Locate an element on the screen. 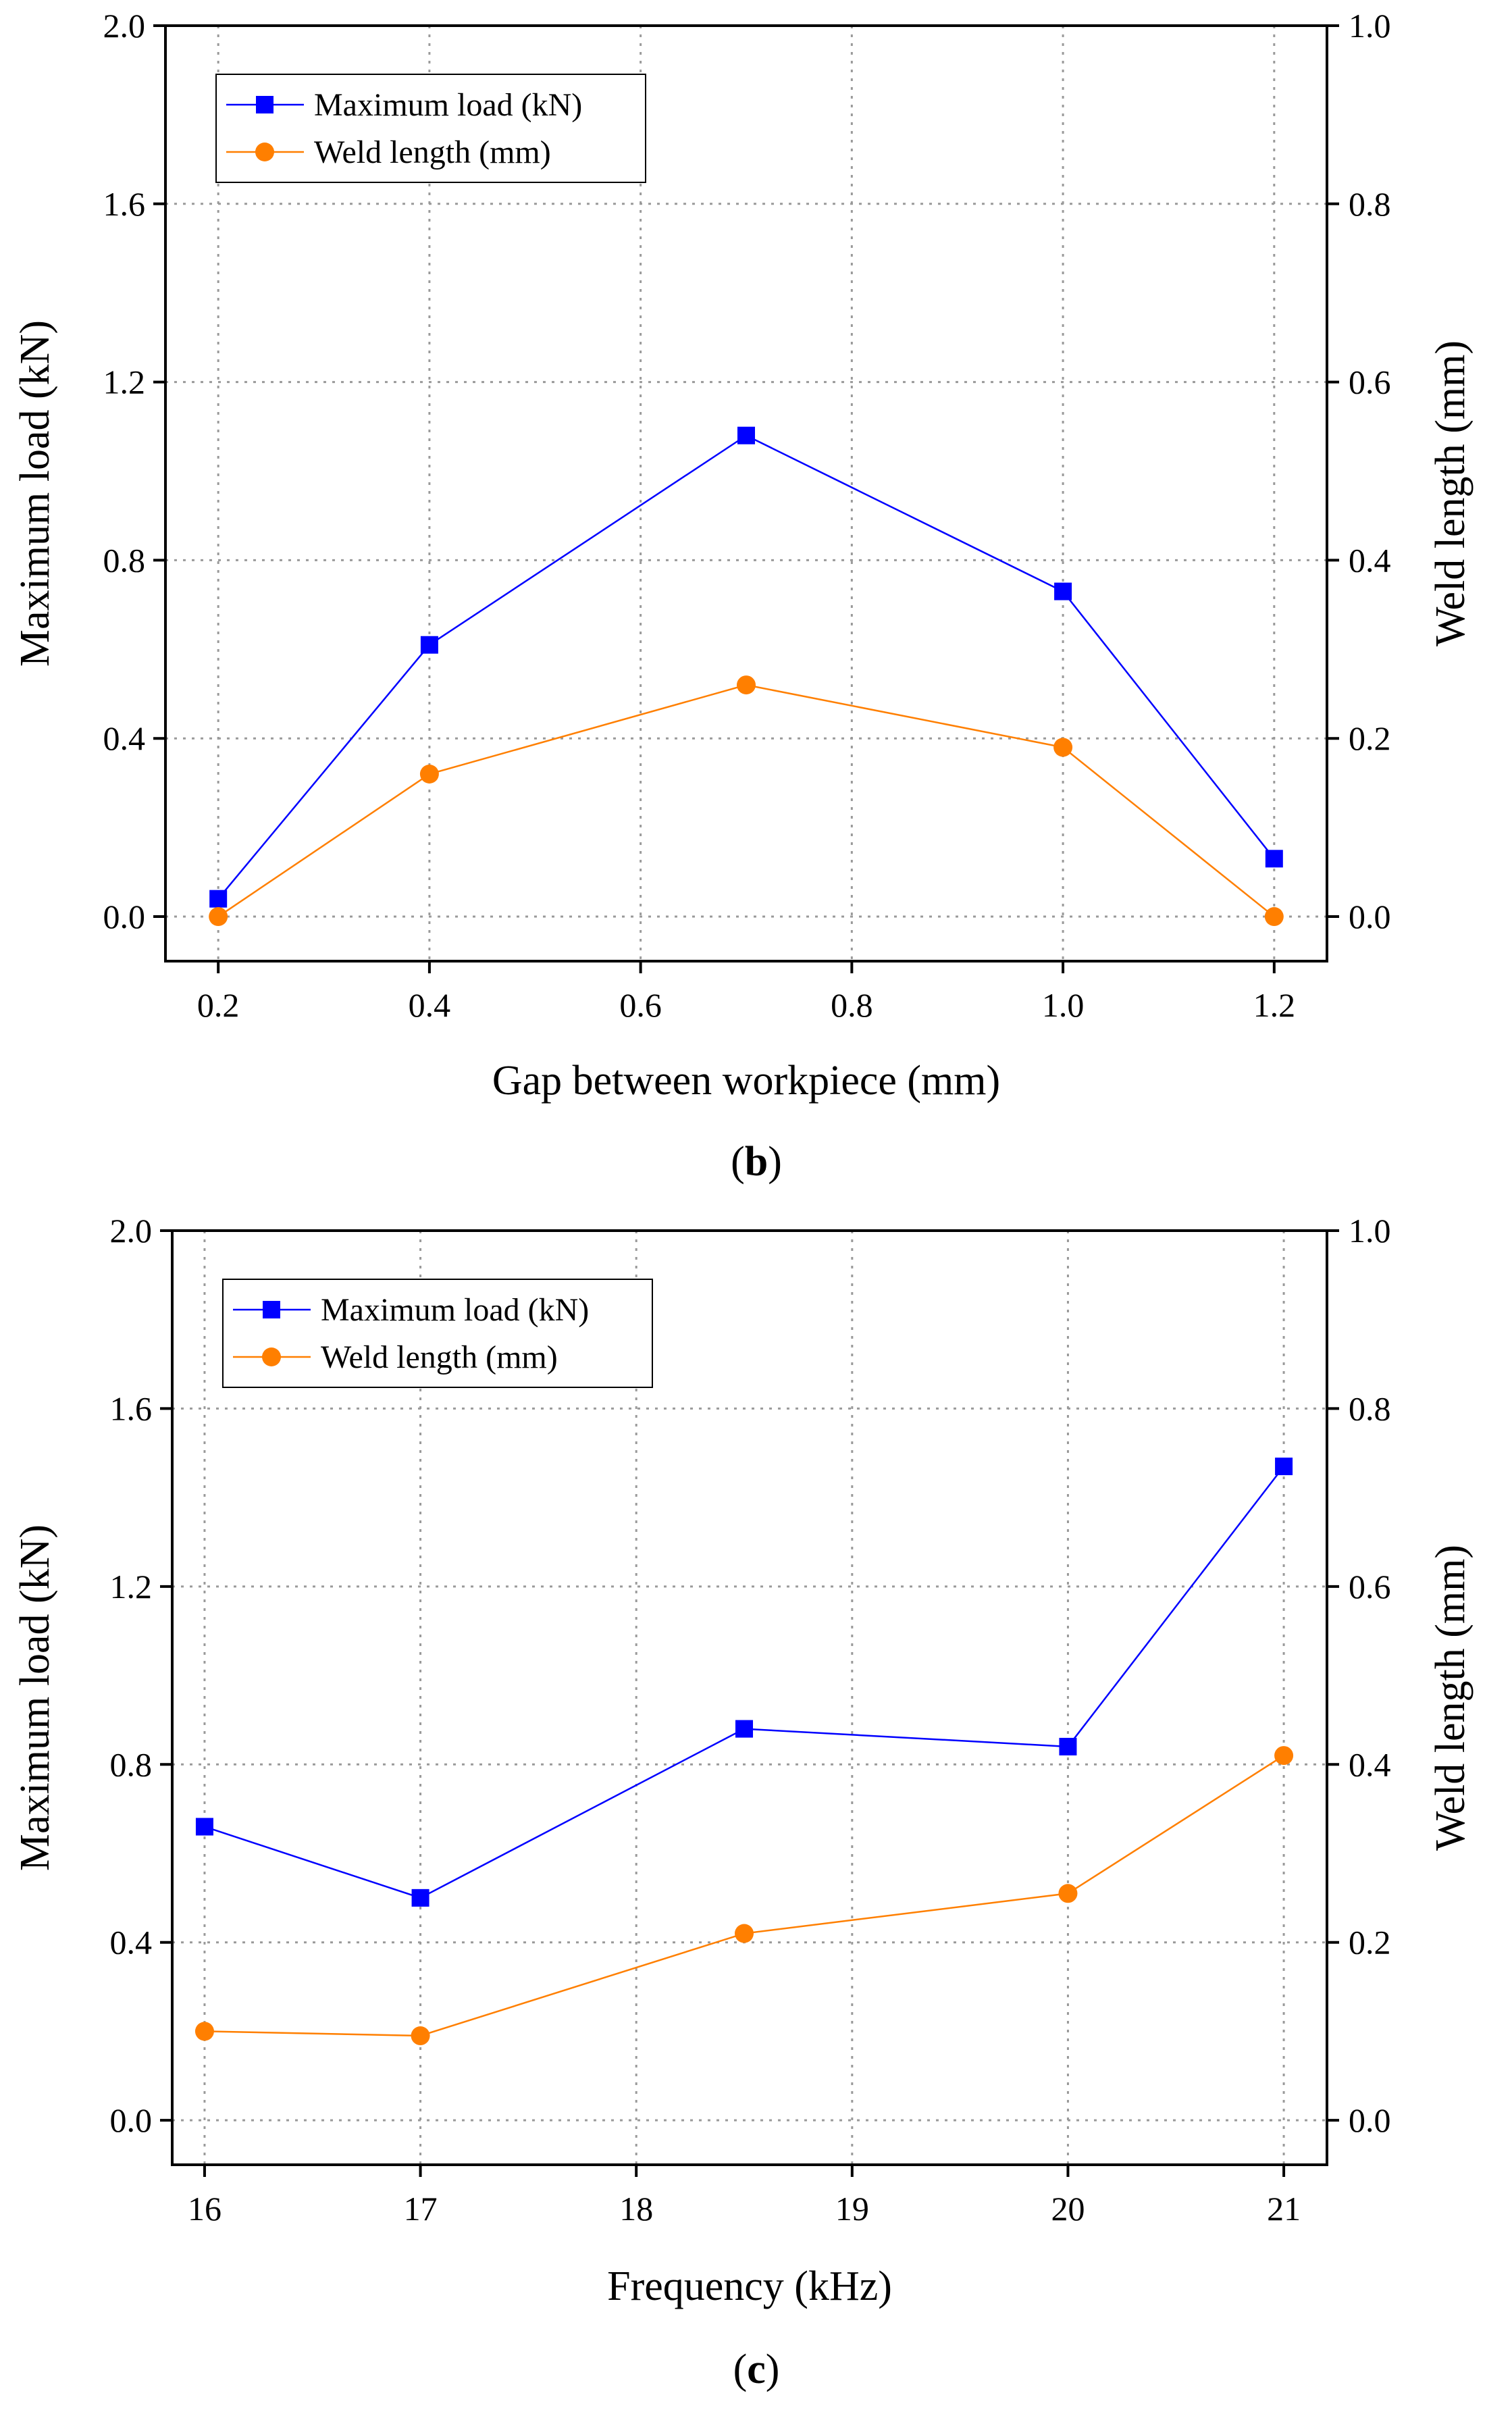 This screenshot has height=2414, width=1512. x-axis-title: Gap between workpiece (mm) is located at coordinates (746, 1081).